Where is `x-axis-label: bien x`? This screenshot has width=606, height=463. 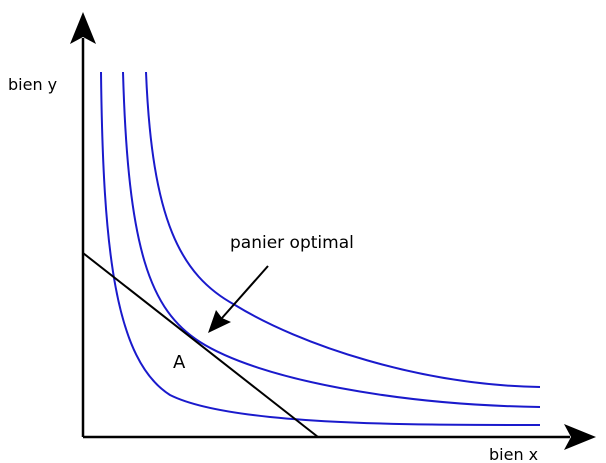 x-axis-label: bien x is located at coordinates (513, 454).